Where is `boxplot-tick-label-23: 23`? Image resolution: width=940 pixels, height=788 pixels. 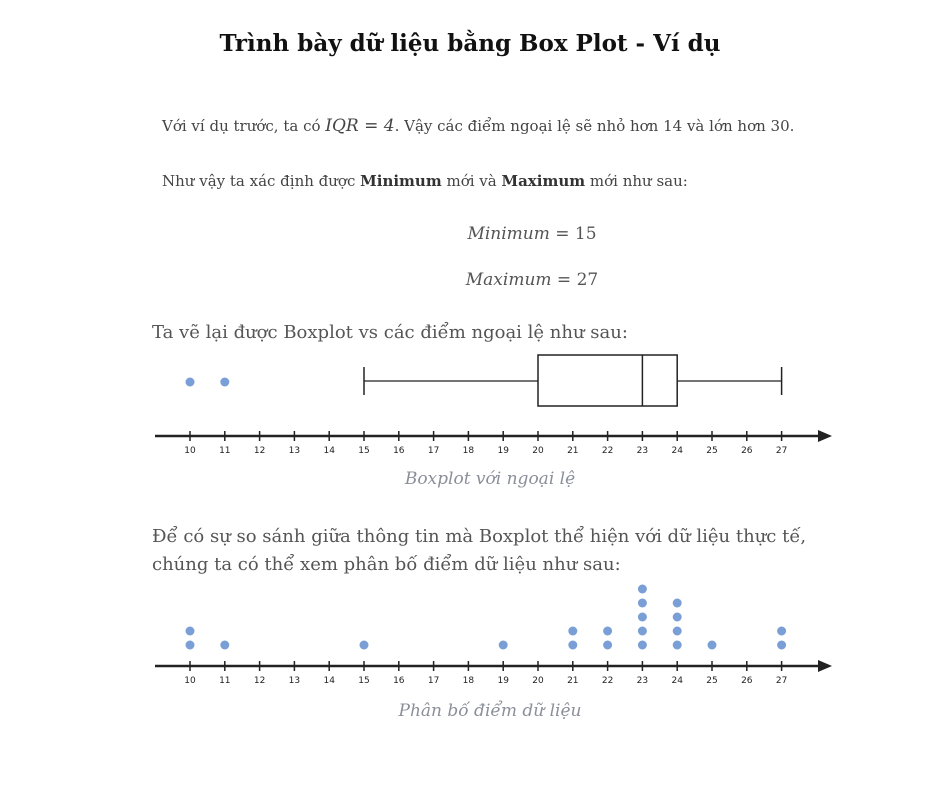 boxplot-tick-label-23: 23 is located at coordinates (642, 451).